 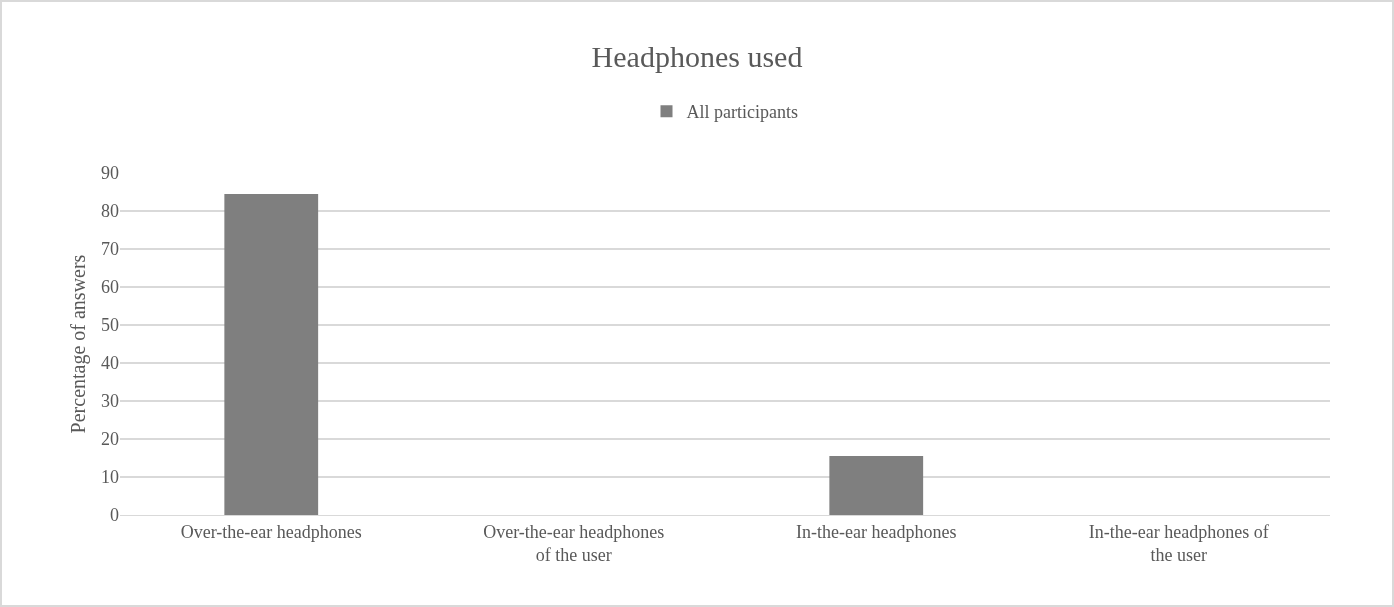 I want to click on legend-label: All participants, so click(x=742, y=112).